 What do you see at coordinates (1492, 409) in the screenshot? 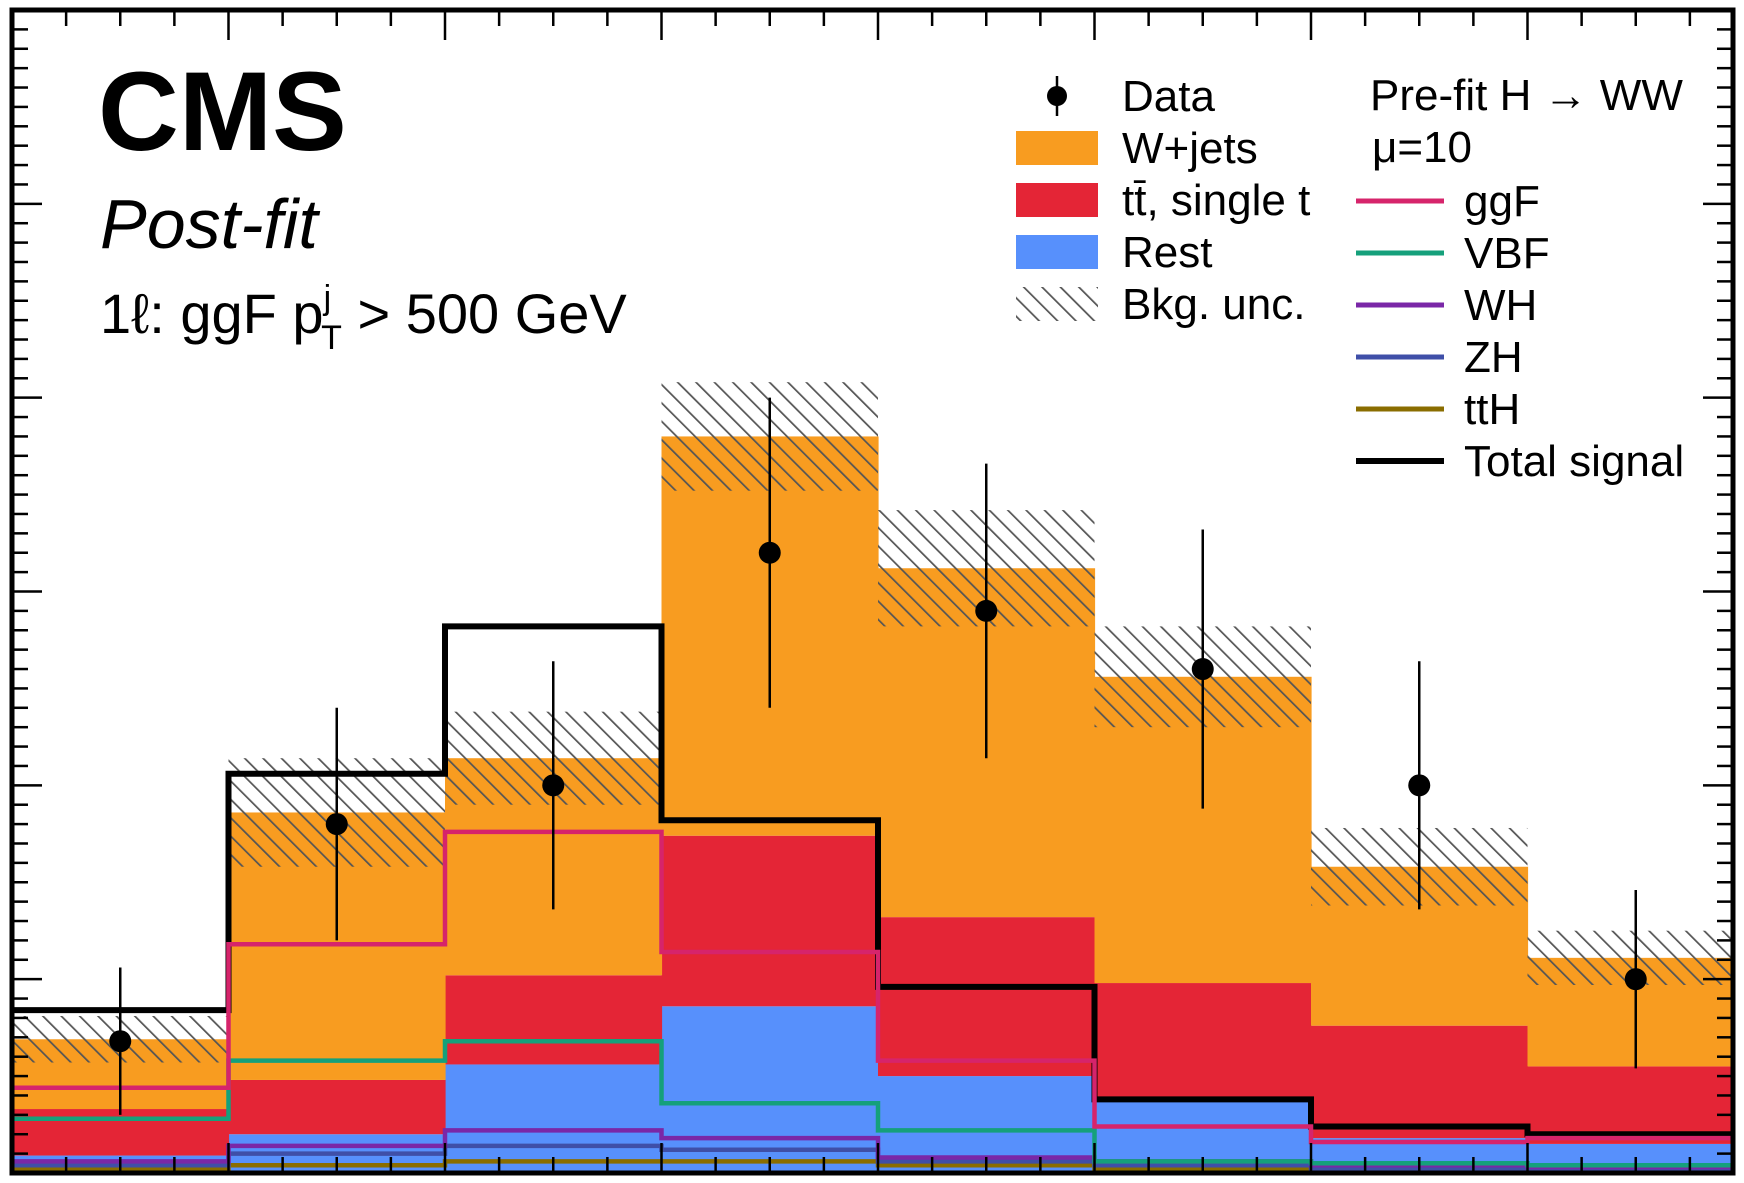
I see `legend-label-tth: ttH` at bounding box center [1492, 409].